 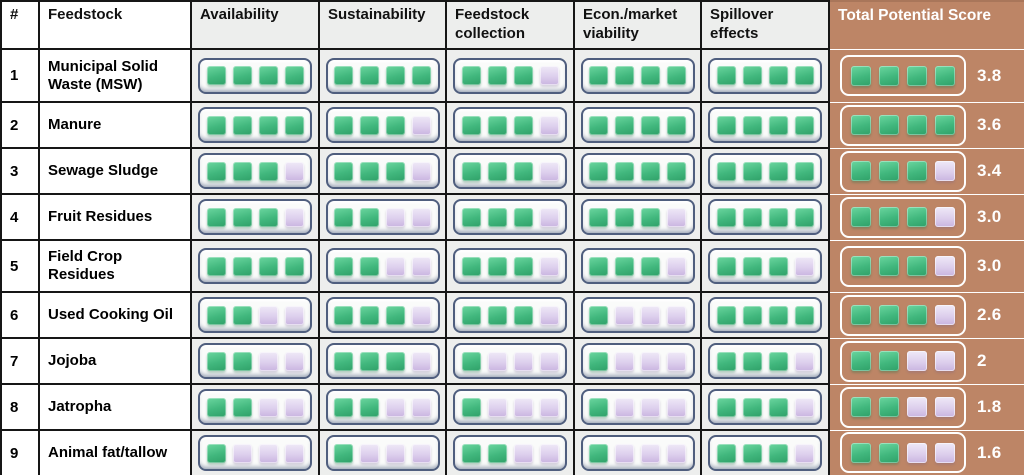 I want to click on total-score-cell: 3.4, so click(x=926, y=171).